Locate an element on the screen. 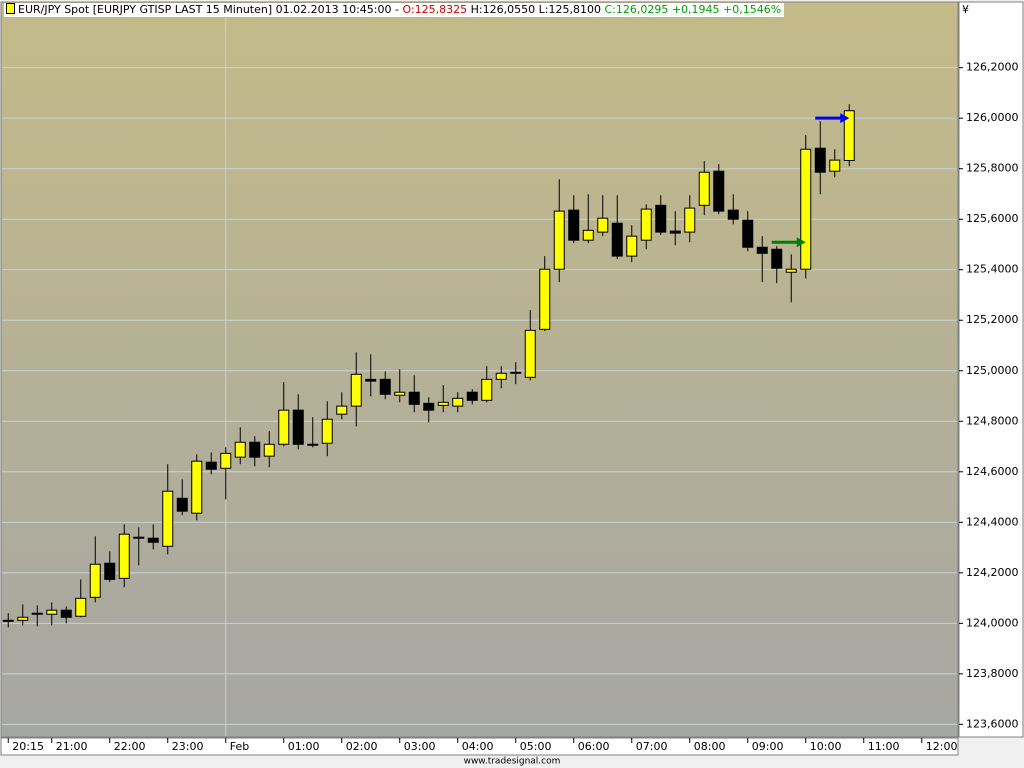  y-tick-label: 124,8000 is located at coordinates (992, 420).